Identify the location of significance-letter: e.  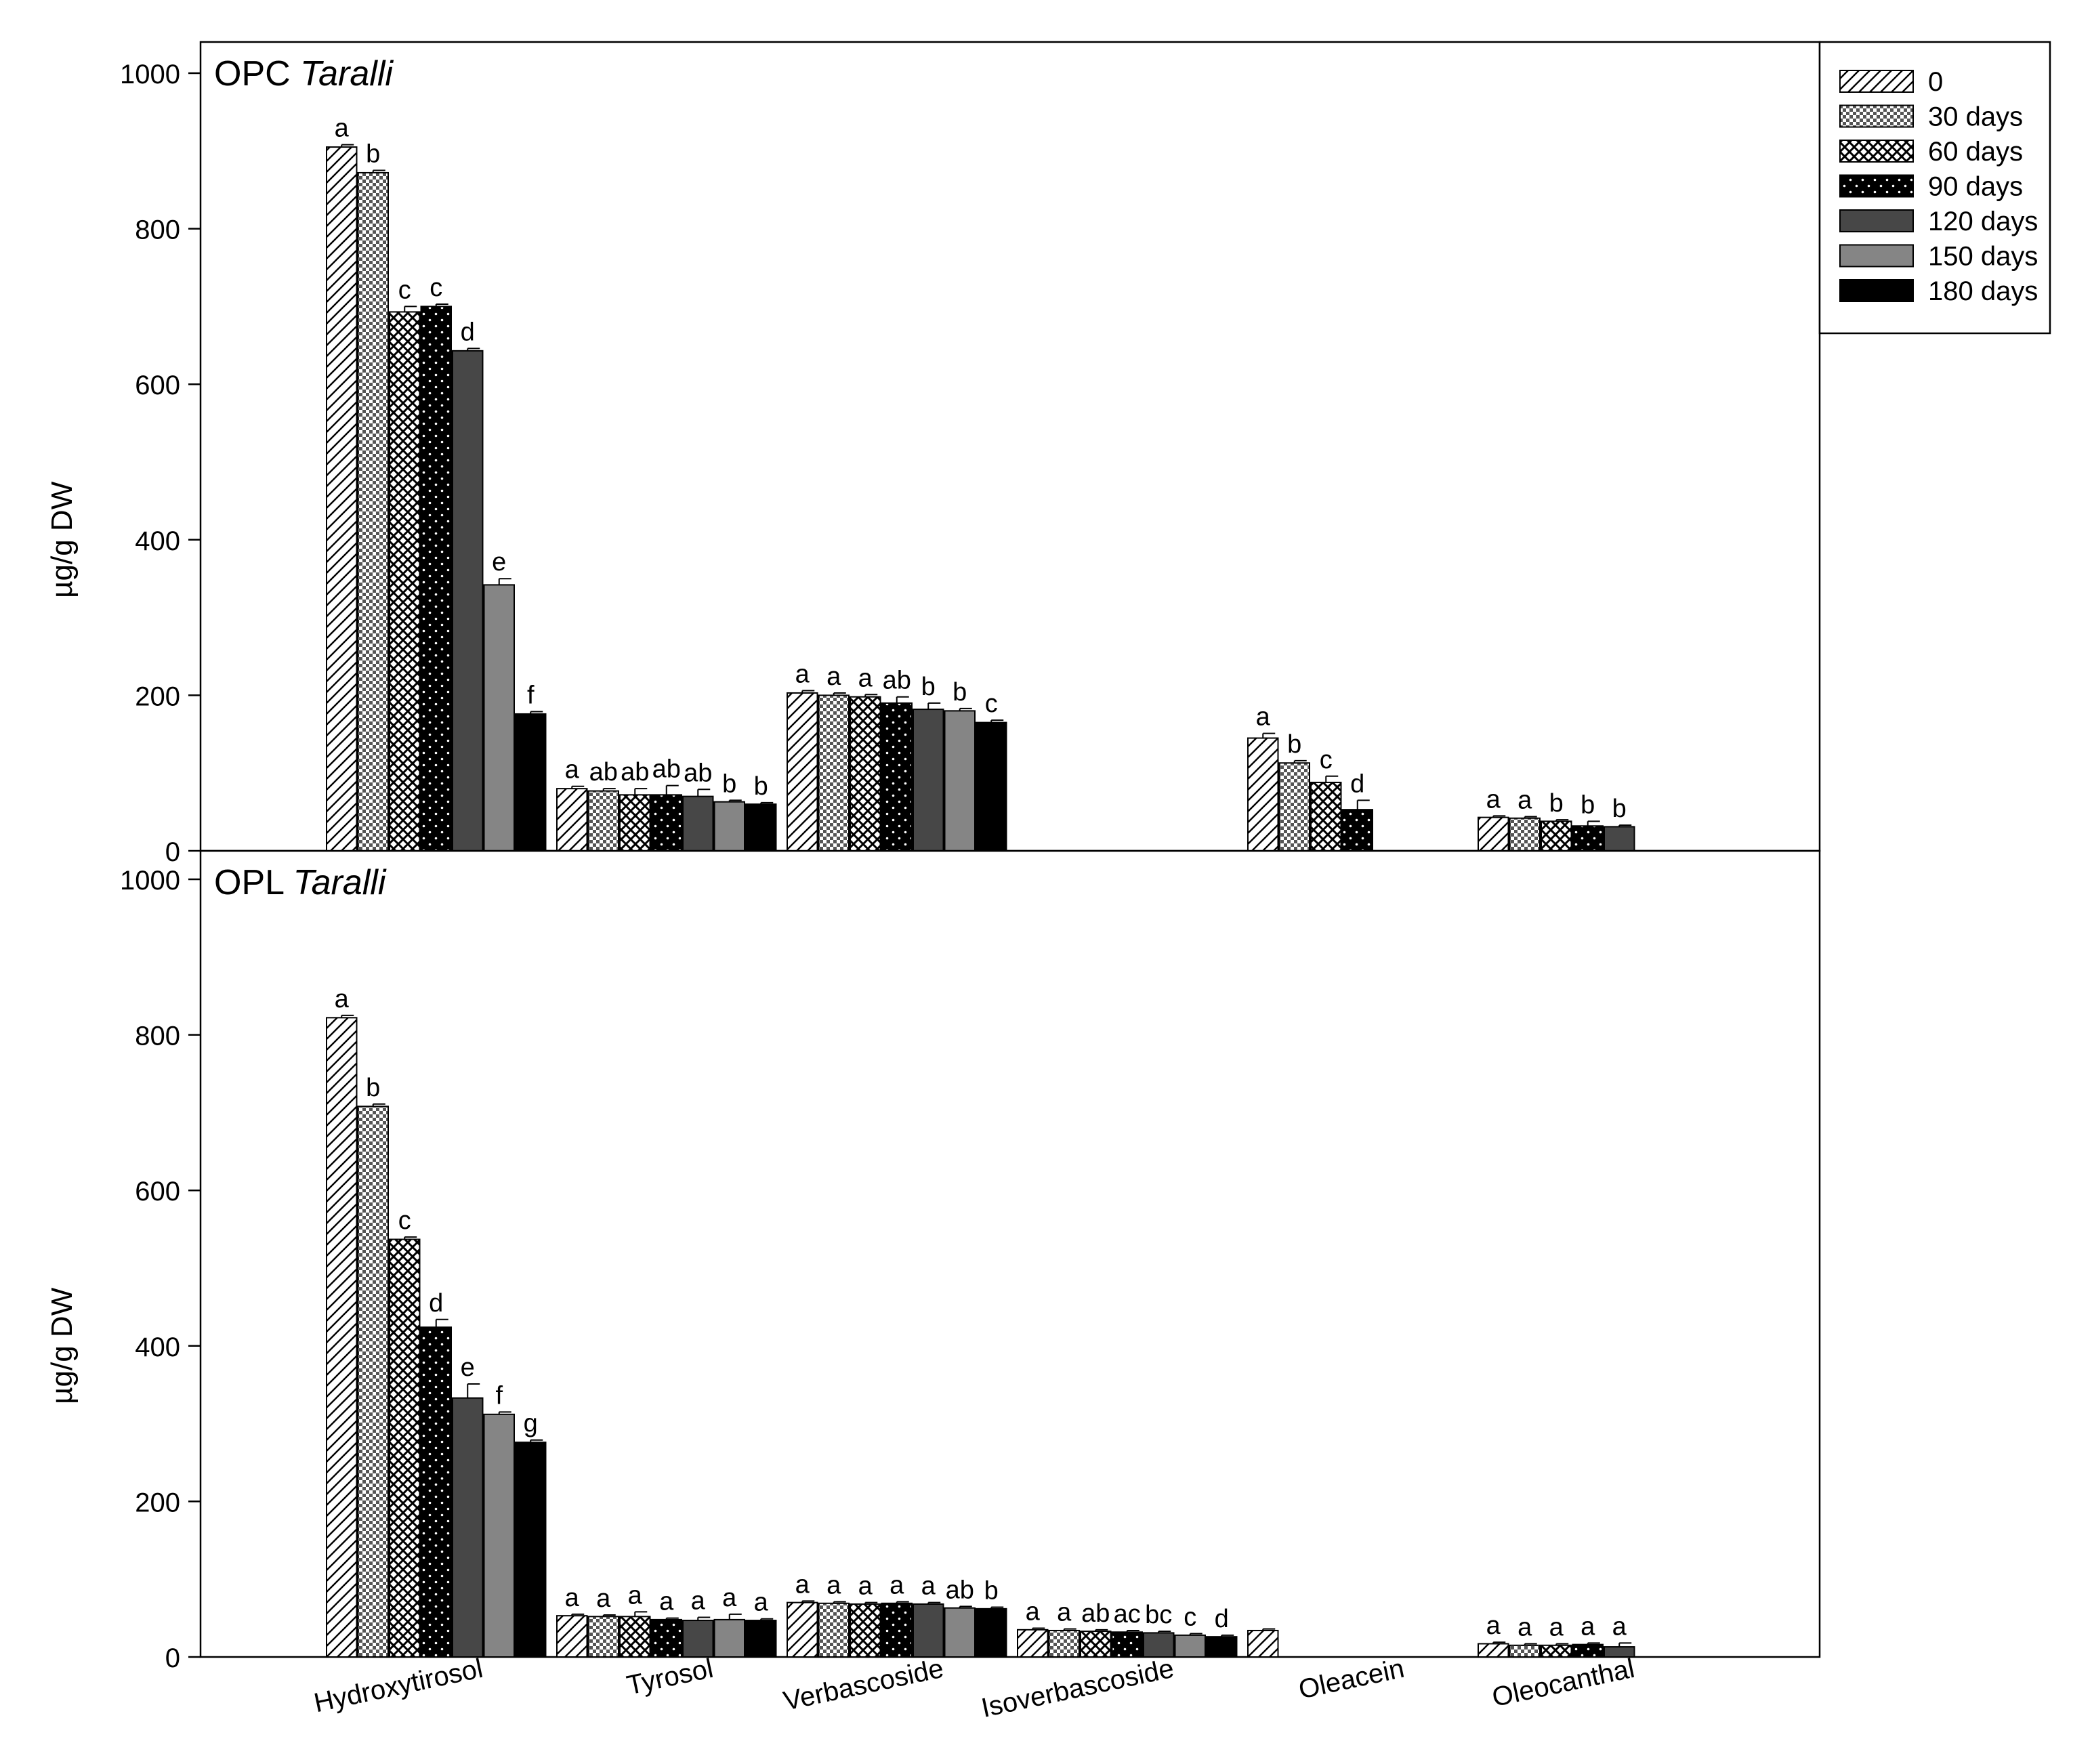
(468, 1367).